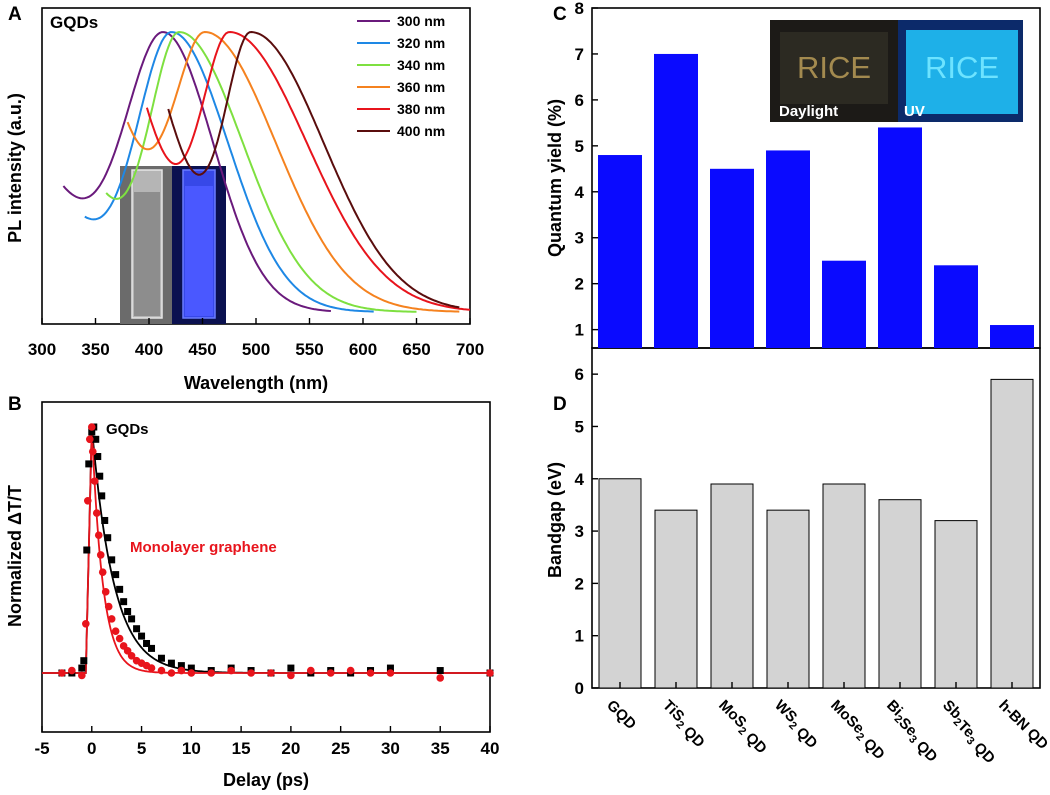 This screenshot has height=795, width=1050. Describe the element at coordinates (683, 724) in the screenshot. I see `category-label-tis2-qd: TiS2 QD` at that location.